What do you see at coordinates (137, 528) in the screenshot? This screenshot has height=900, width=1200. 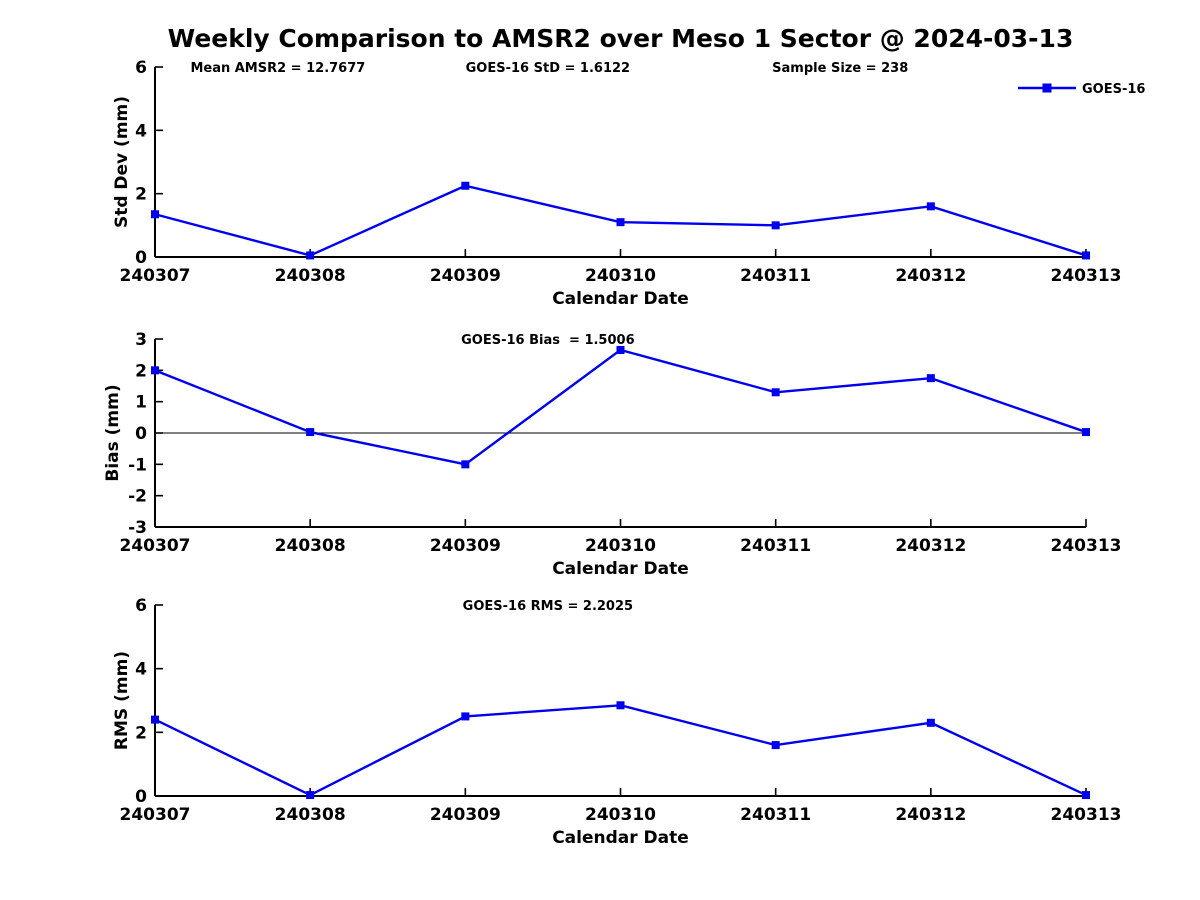 I see `y-tick-label: -3` at bounding box center [137, 528].